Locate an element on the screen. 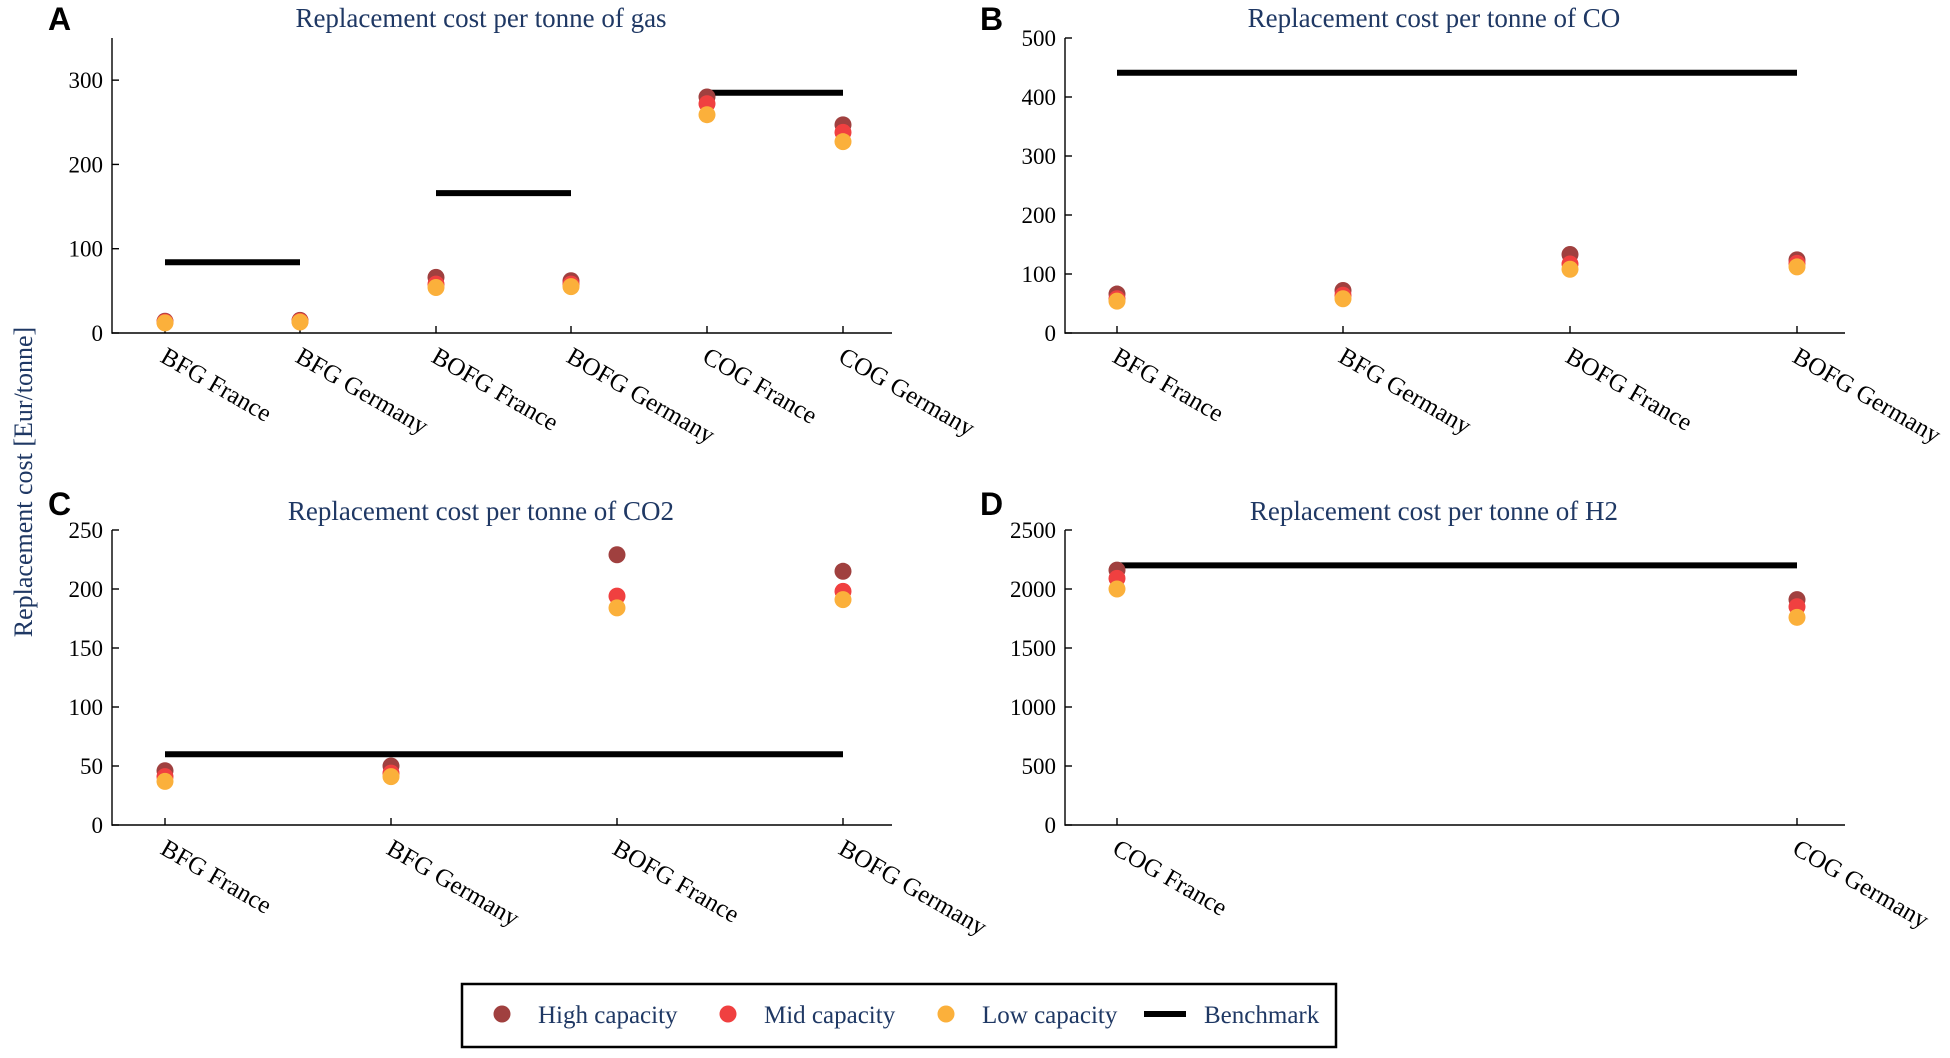  panel-letter: D is located at coordinates (991, 504).